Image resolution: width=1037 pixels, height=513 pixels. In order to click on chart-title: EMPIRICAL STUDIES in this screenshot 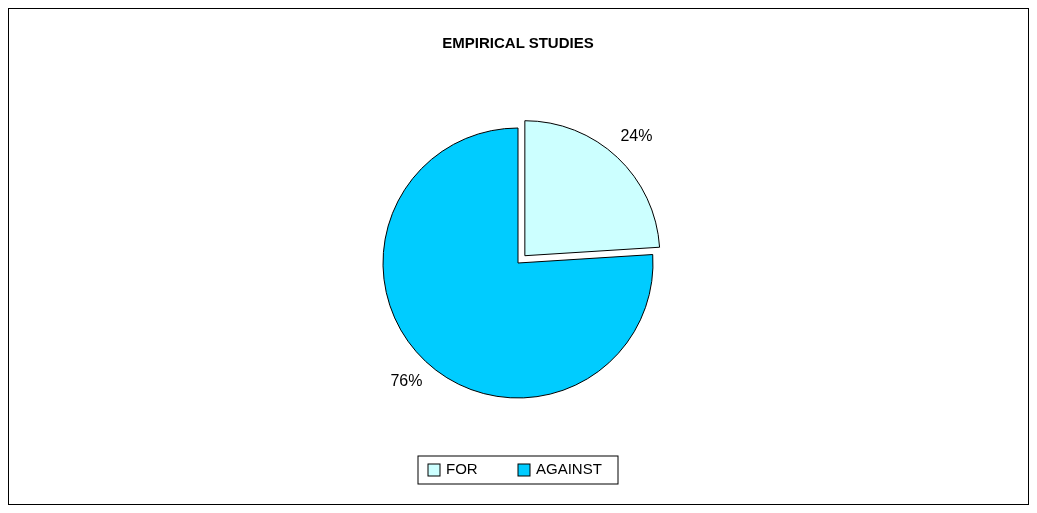, I will do `click(518, 42)`.